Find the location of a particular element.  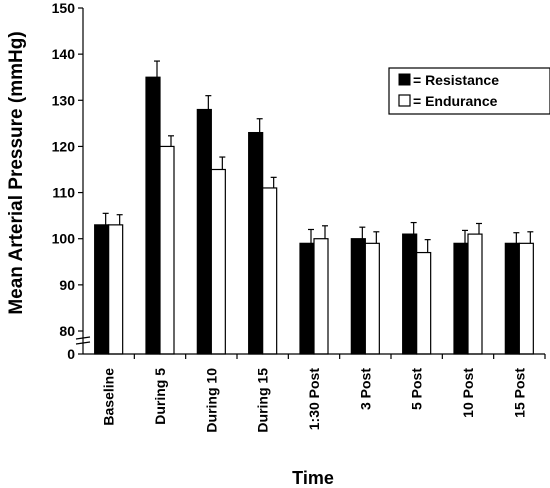

legend: = Resistance = Endurance is located at coordinates (469, 91).